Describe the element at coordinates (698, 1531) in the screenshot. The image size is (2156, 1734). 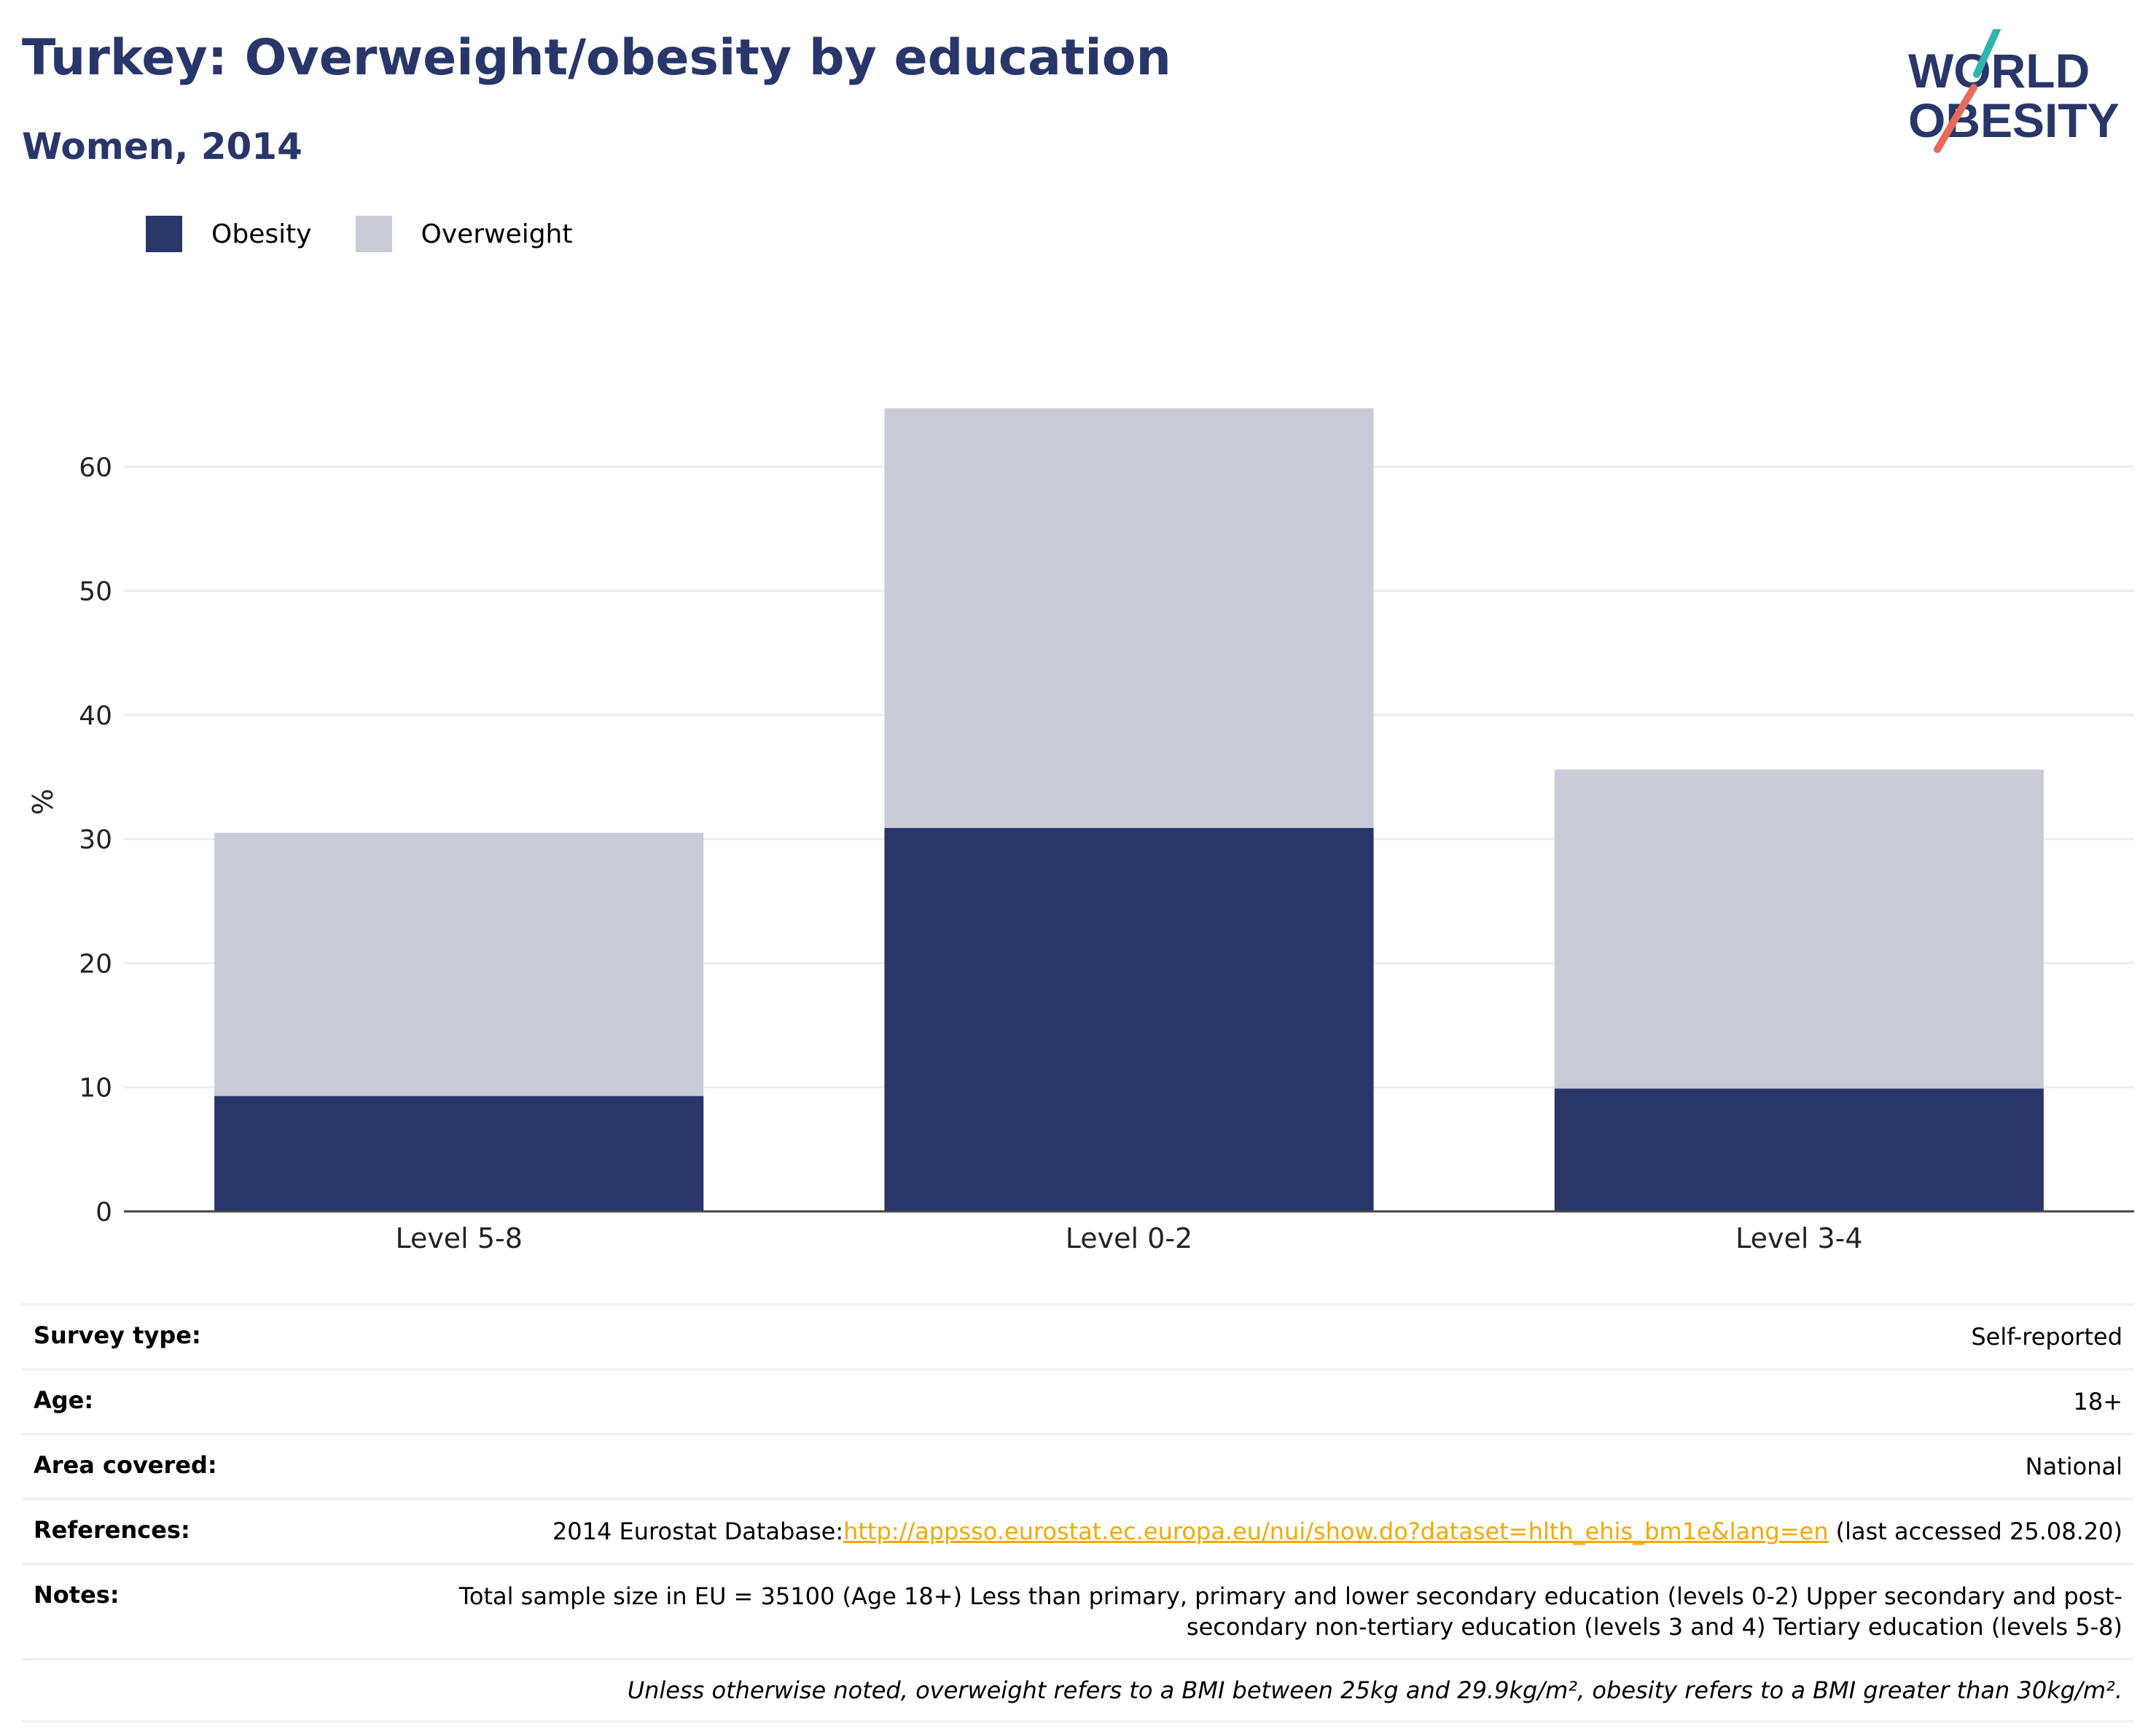
I see `reference-prefix: 2014 Eurostat Database:` at that location.